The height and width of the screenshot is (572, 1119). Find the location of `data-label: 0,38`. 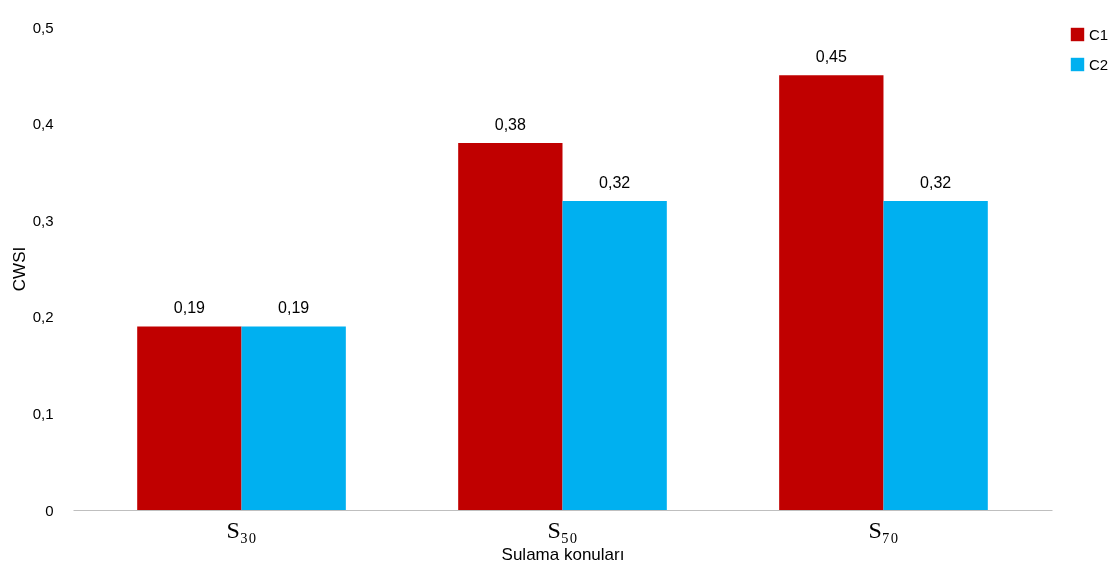

data-label: 0,38 is located at coordinates (510, 124).